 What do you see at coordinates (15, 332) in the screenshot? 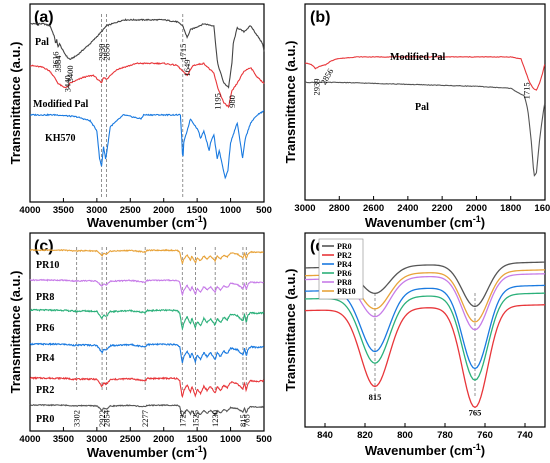
I see `panel-c-ylabel: Transmittance (a.u.)` at bounding box center [15, 332].